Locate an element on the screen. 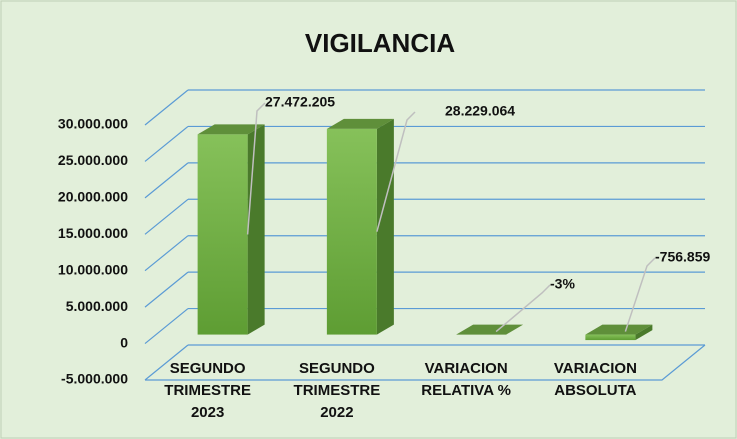 The height and width of the screenshot is (439, 737). data-label: 27.472.205 is located at coordinates (300, 102).